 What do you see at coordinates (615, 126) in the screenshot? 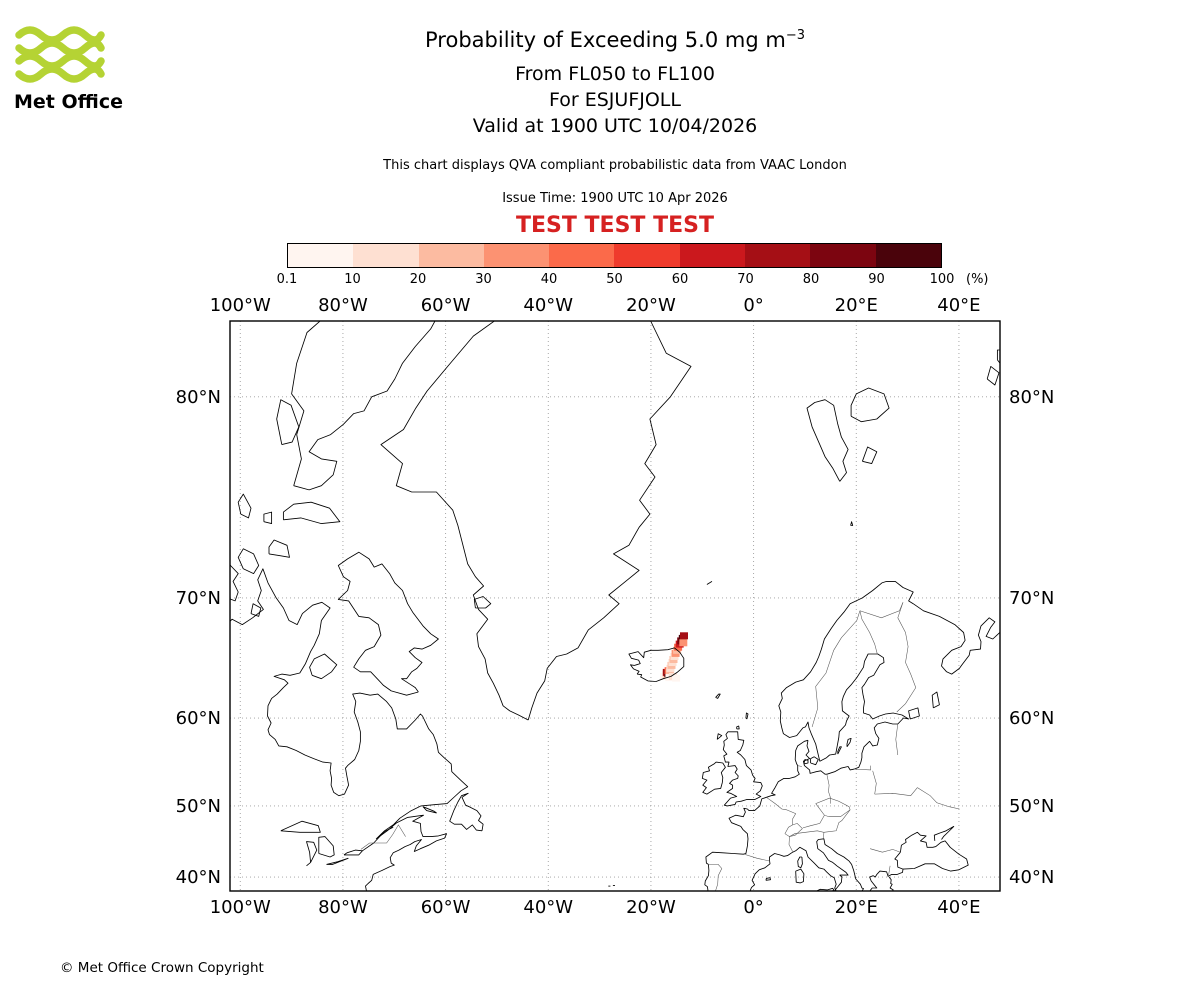
I see `subtitle-valid-time: Valid at 1900 UTC 10/04/2026` at bounding box center [615, 126].